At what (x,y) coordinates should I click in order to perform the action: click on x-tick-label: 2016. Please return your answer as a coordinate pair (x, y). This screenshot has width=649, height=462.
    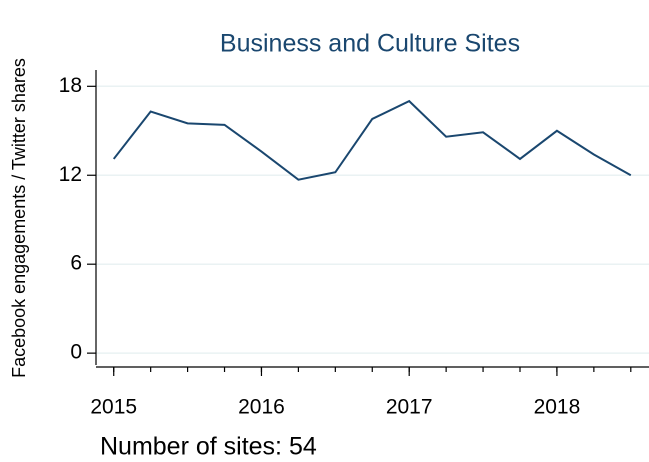
    Looking at the image, I should click on (261, 407).